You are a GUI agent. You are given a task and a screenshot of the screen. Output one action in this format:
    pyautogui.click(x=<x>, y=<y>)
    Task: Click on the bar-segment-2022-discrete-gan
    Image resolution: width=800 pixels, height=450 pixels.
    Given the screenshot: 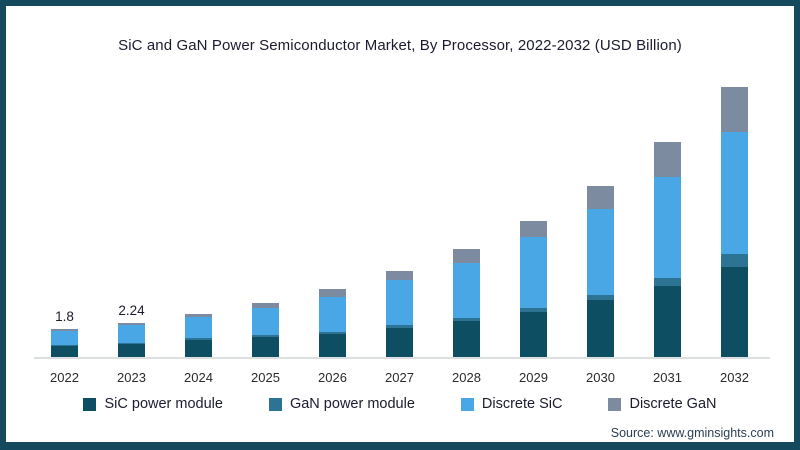 What is the action you would take?
    pyautogui.click(x=64, y=330)
    